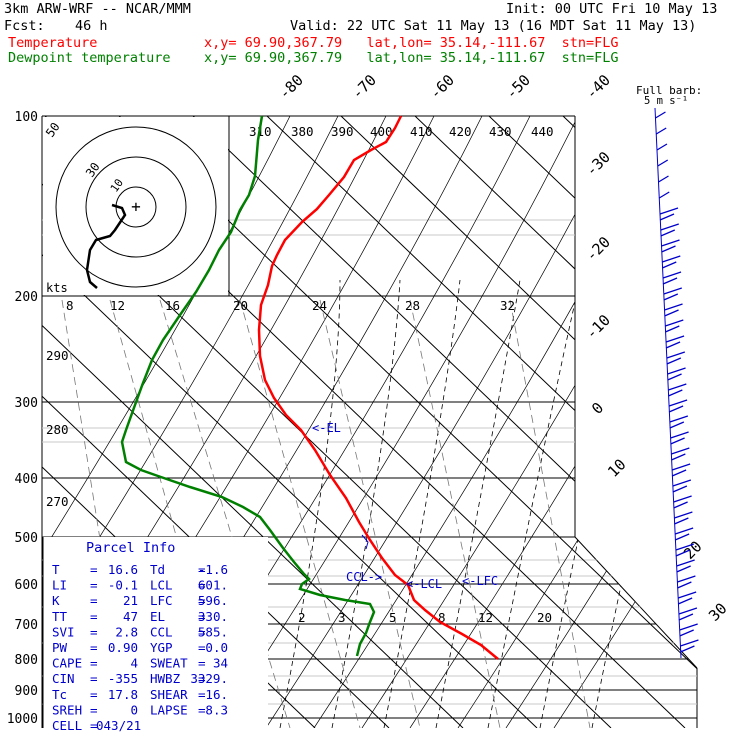 The height and width of the screenshot is (740, 740). What do you see at coordinates (302, 617) in the screenshot?
I see `mixing-ratio-label-7: 2` at bounding box center [302, 617].